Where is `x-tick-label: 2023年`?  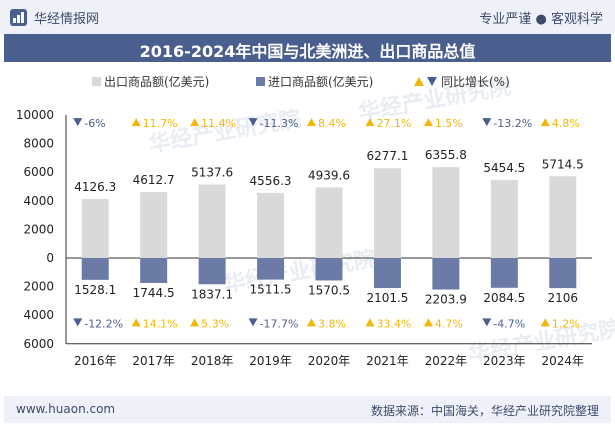 x-tick-label: 2023年 is located at coordinates (504, 361).